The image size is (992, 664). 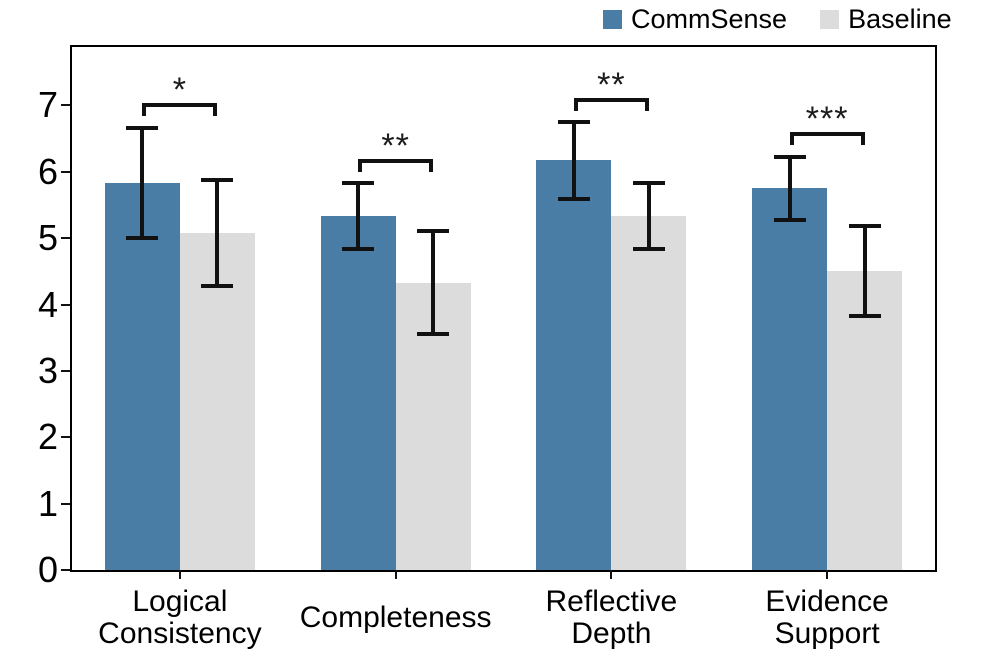 I want to click on legend: CommSense Baseline, so click(x=777, y=19).